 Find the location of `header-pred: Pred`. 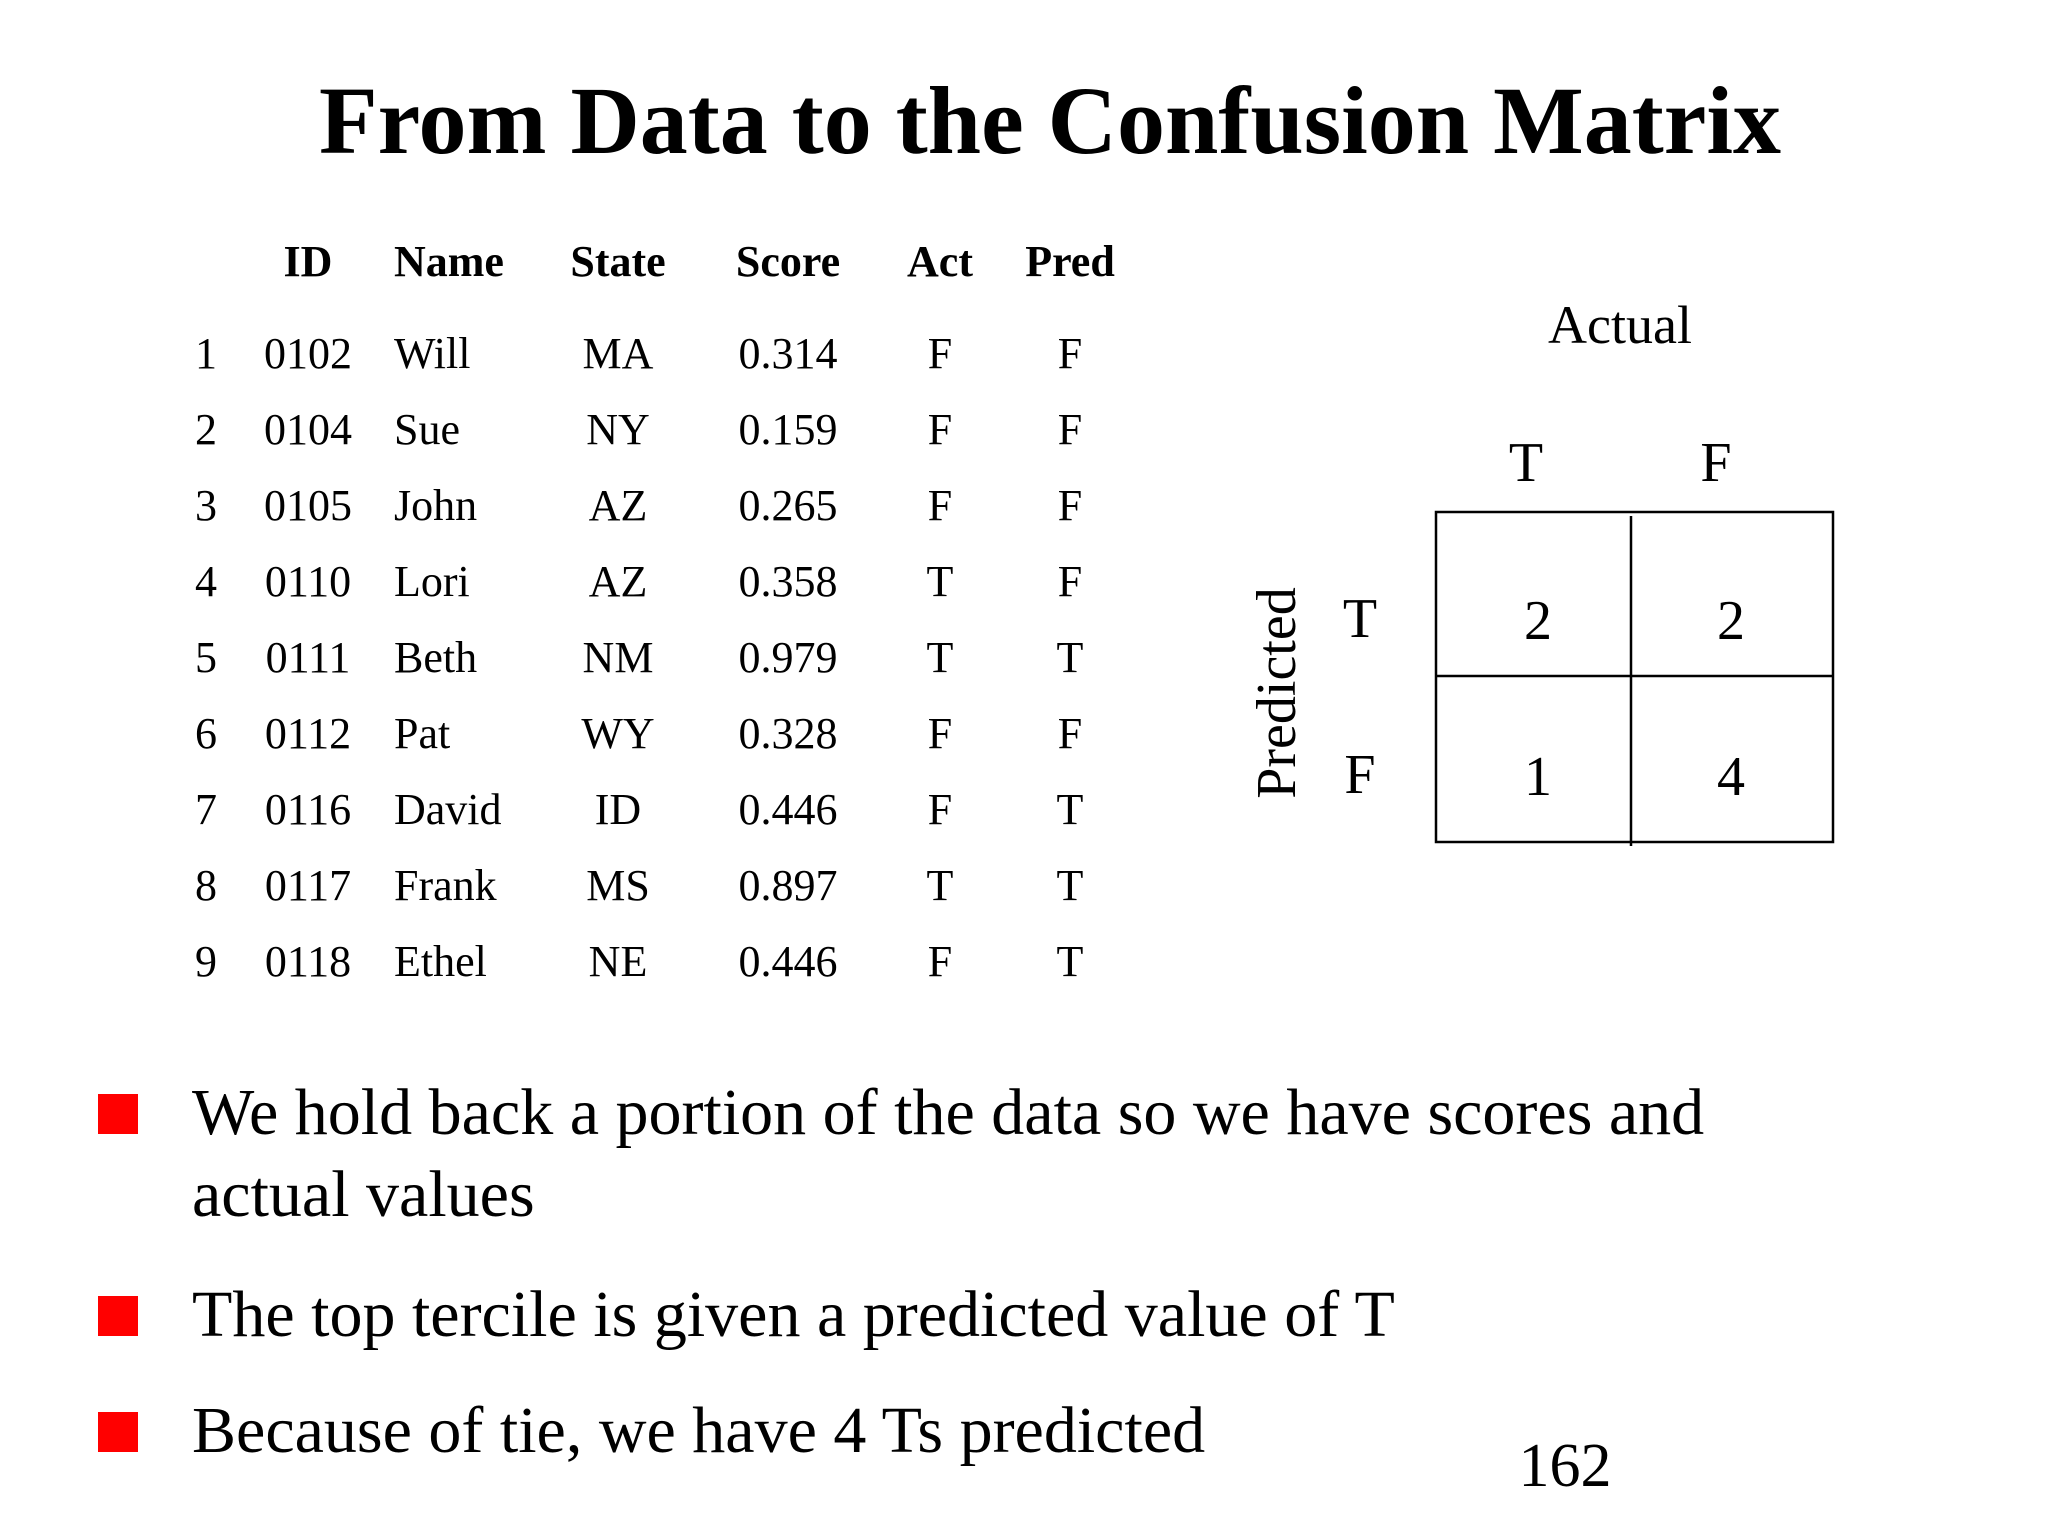

header-pred: Pred is located at coordinates (1070, 261).